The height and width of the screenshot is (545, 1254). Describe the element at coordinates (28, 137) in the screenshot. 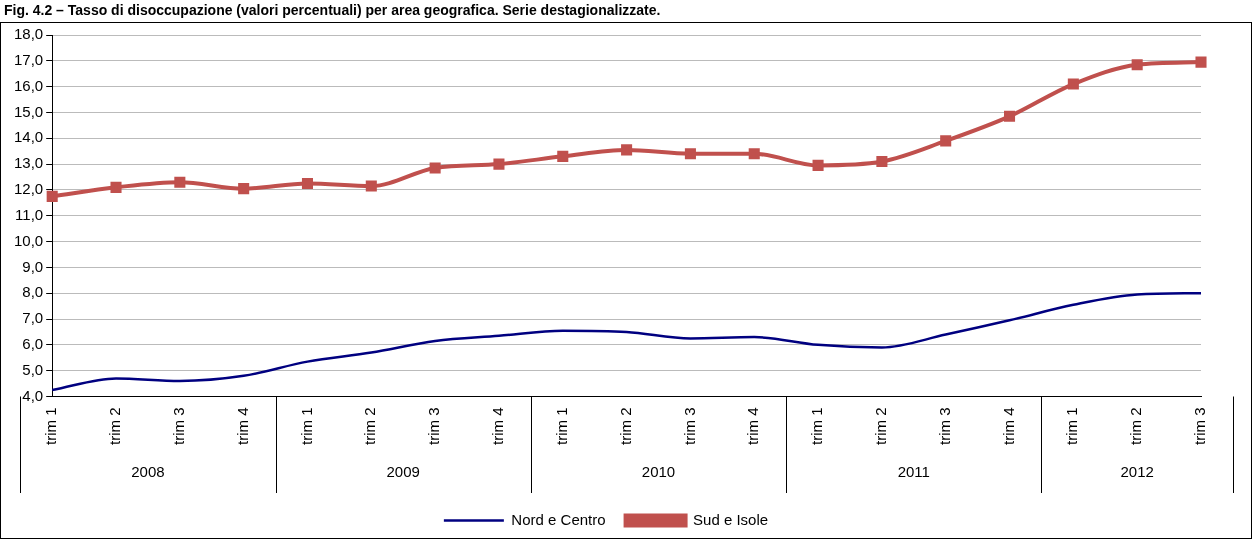

I see `y-tick-label: 14,0` at that location.